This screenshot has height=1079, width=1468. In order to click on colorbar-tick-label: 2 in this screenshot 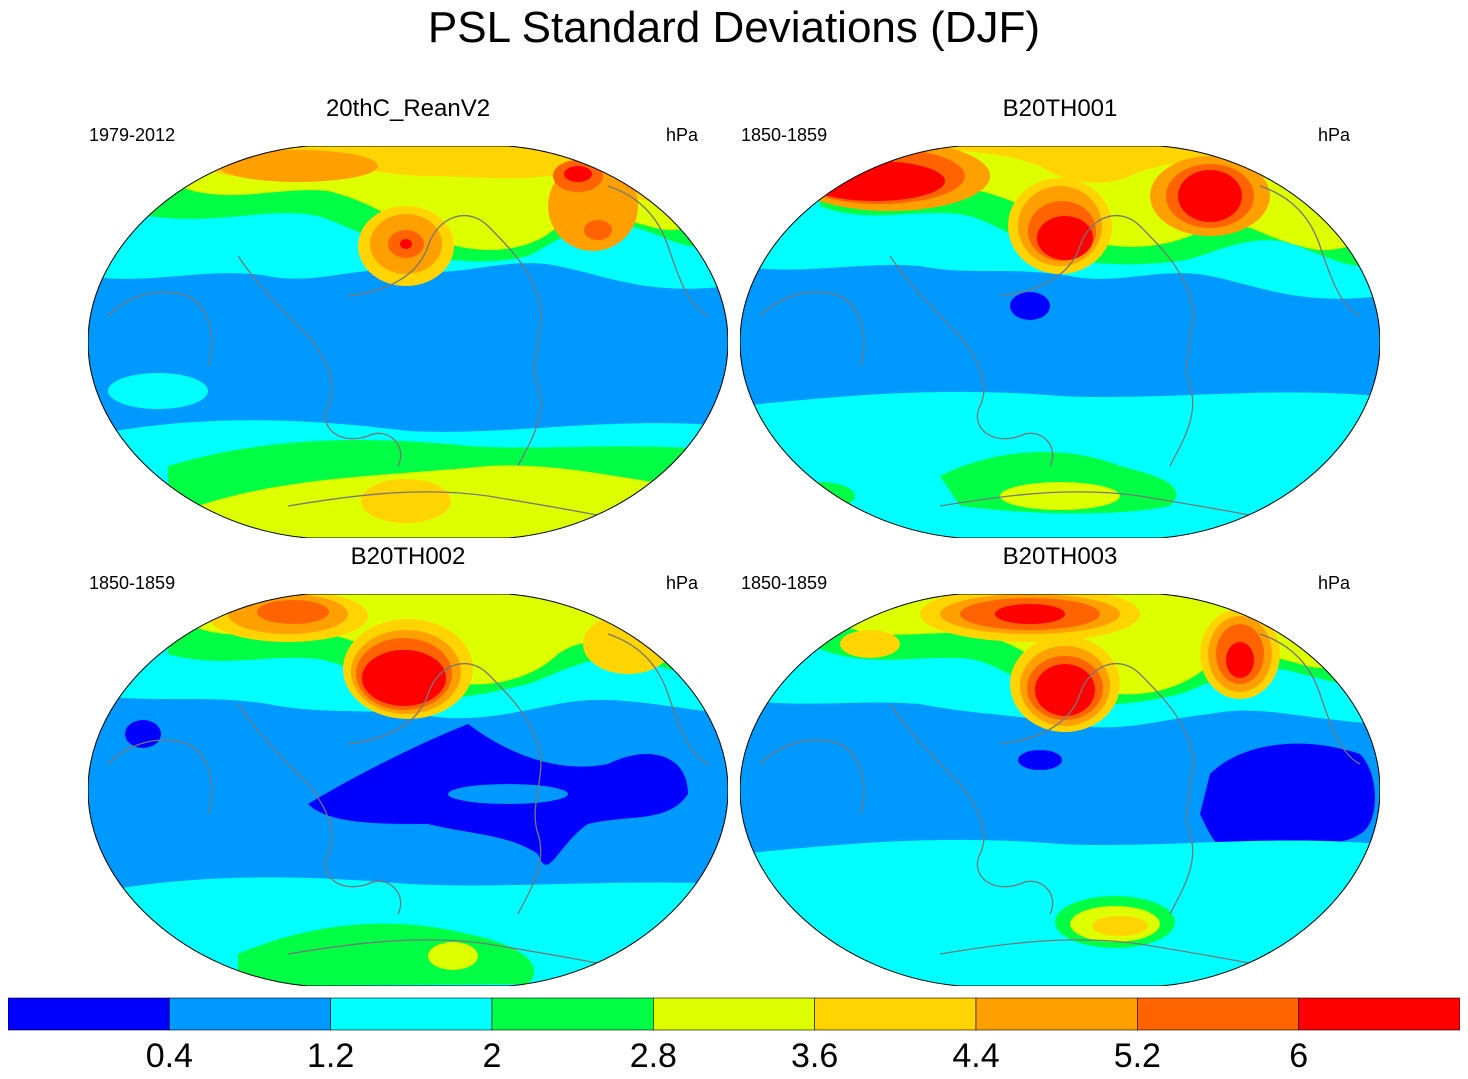, I will do `click(492, 1056)`.